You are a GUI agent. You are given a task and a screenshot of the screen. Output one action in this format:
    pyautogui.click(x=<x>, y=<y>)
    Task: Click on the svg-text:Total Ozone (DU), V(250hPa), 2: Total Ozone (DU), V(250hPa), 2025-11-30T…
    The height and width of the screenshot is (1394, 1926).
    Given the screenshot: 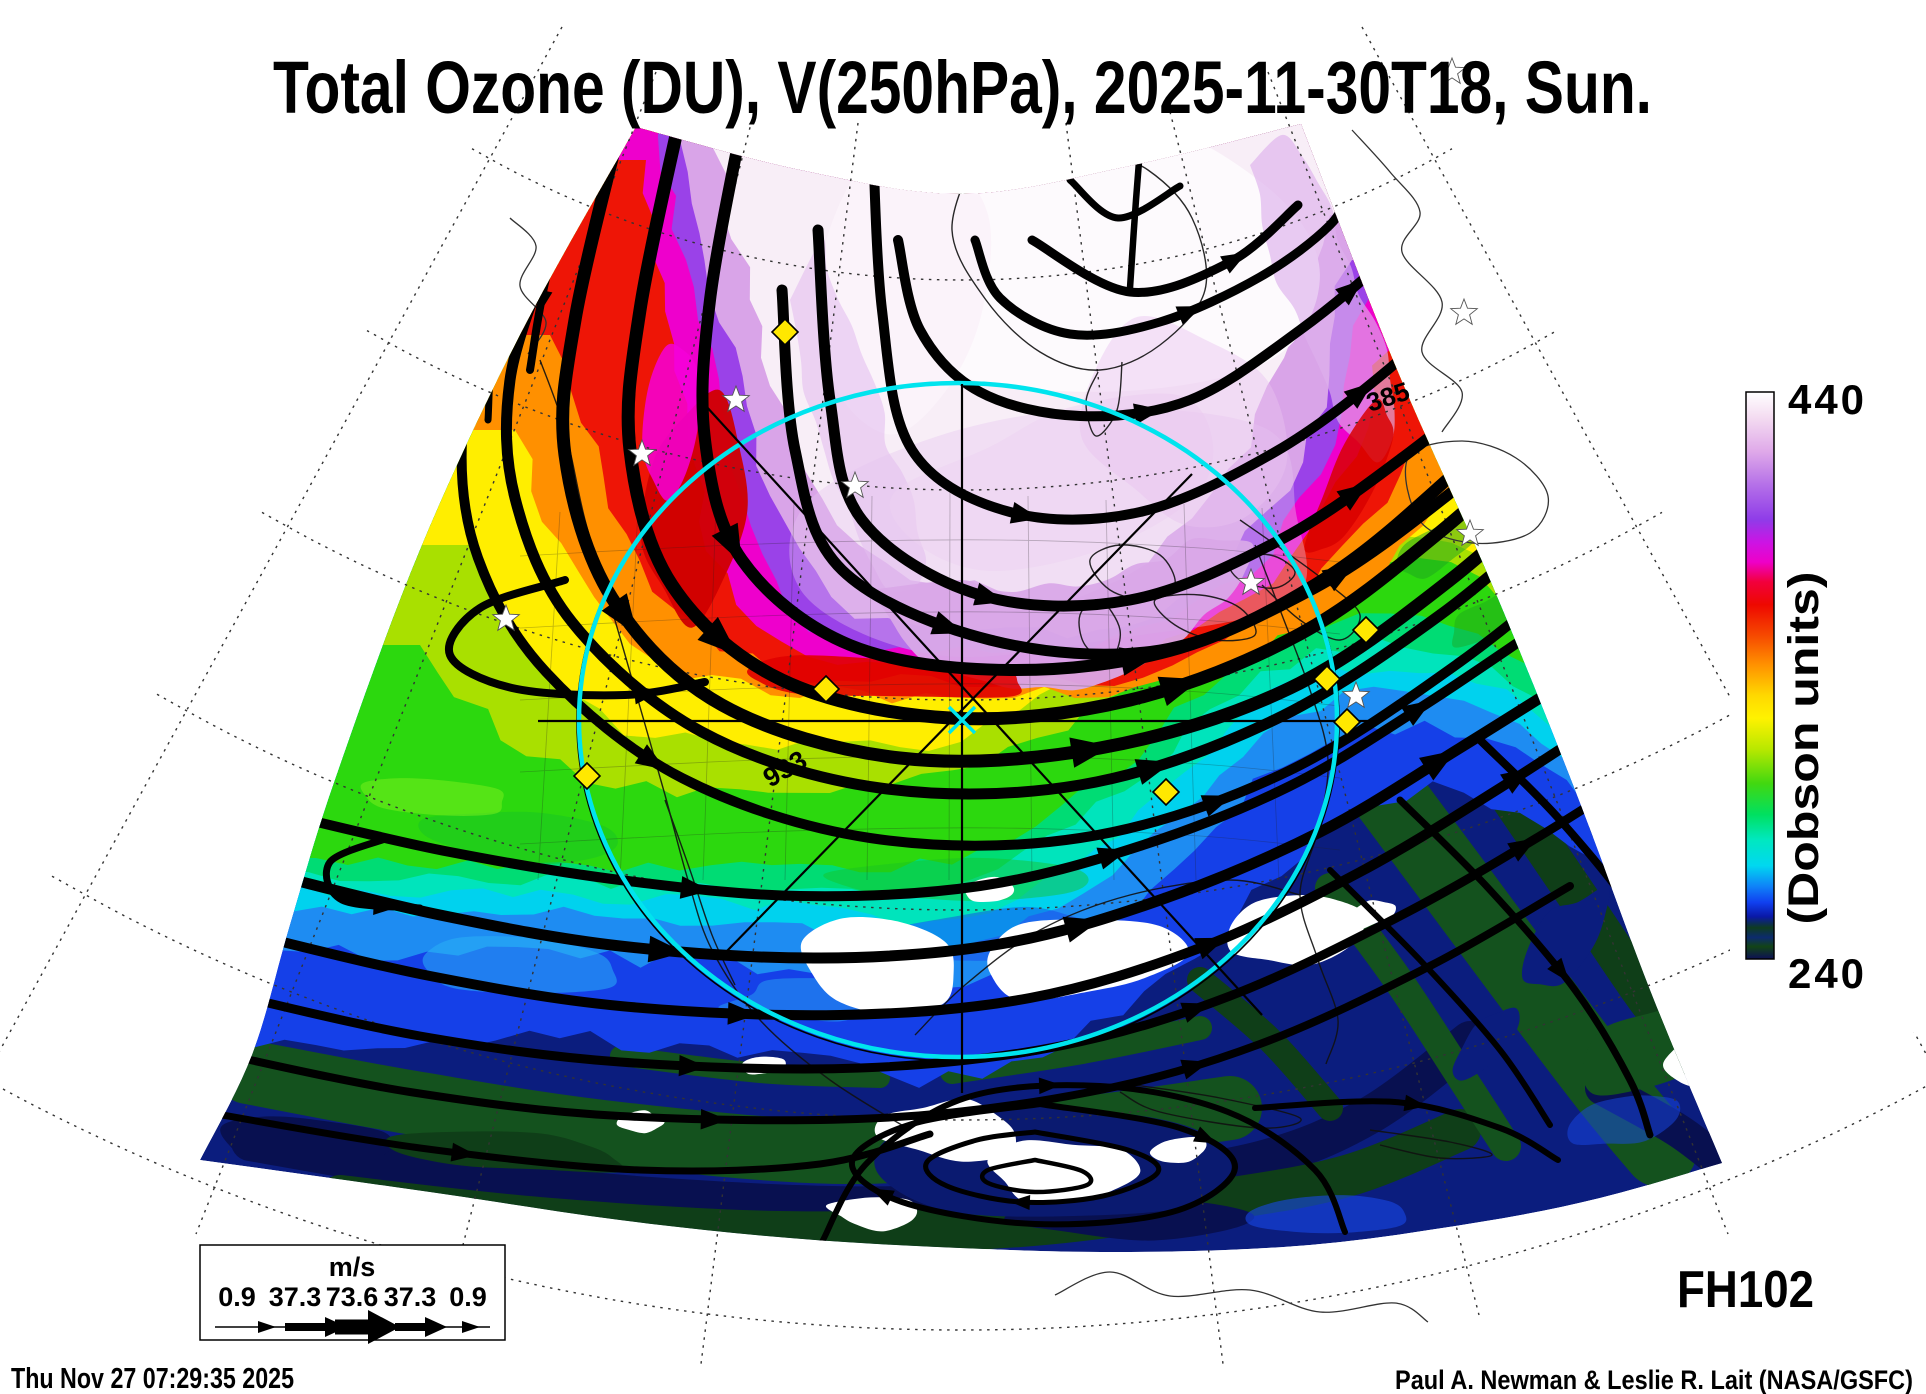 What is the action you would take?
    pyautogui.click(x=962, y=87)
    